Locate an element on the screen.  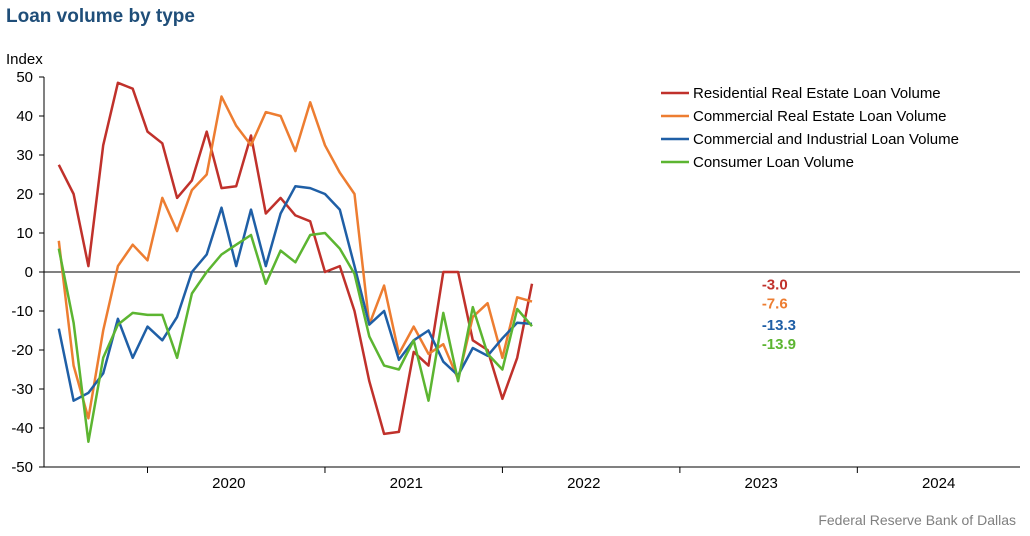
x-tick-label: 2022 is located at coordinates (583, 483).